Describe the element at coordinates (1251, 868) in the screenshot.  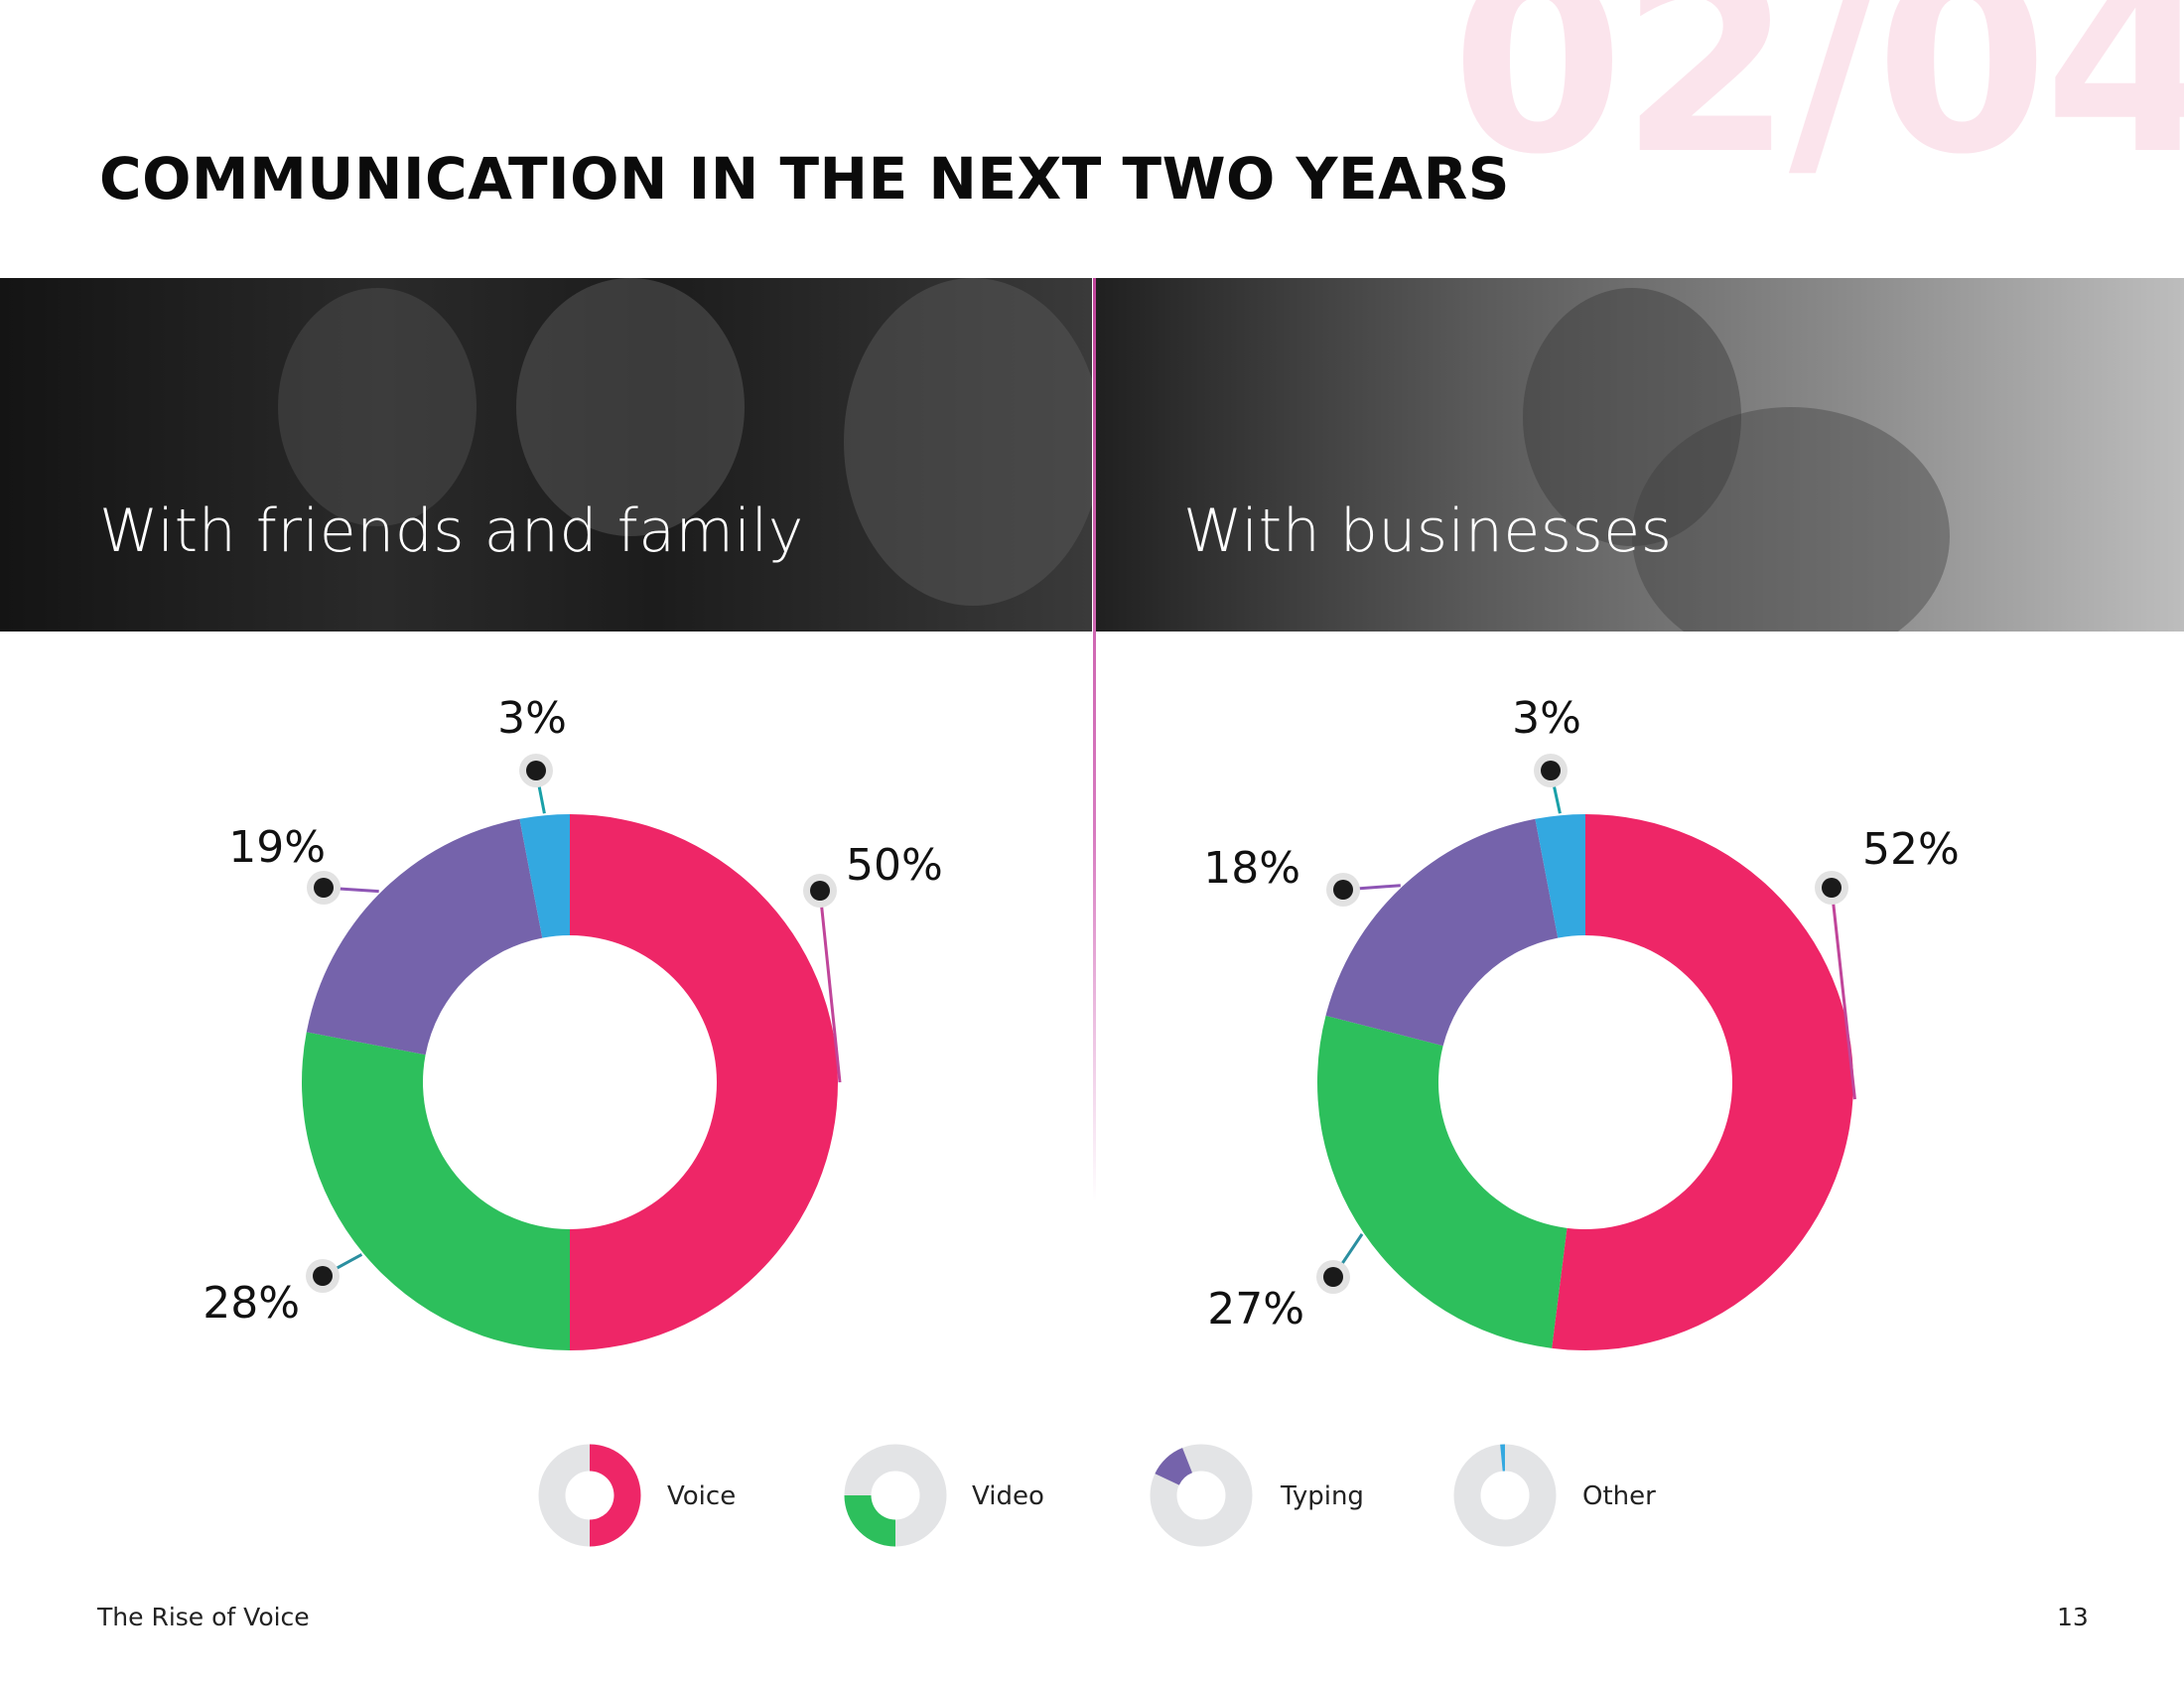
I see `data-label-typing: 18%` at that location.